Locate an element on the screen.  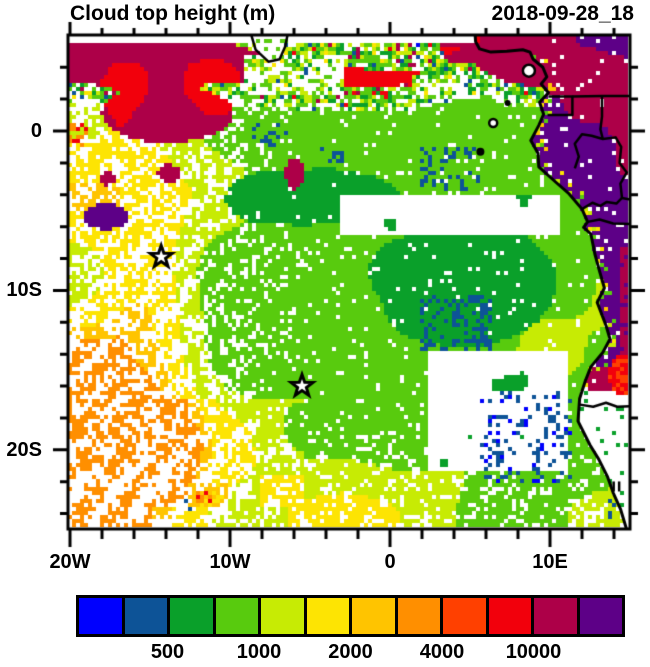
plot-title: Cloud top height (m) is located at coordinates (173, 13).